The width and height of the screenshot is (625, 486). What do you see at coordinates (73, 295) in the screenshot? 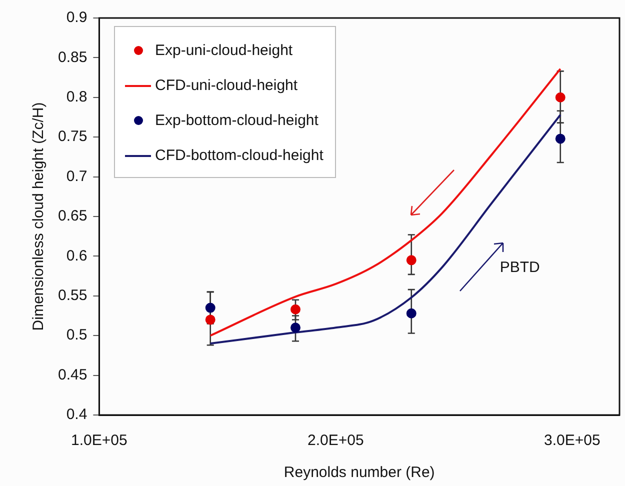
I see `y-tick-label: 0.55` at bounding box center [73, 295].